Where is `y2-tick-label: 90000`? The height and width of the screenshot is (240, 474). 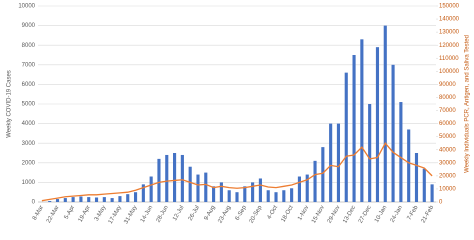
y2-tick-label: 90000 is located at coordinates (447, 85).